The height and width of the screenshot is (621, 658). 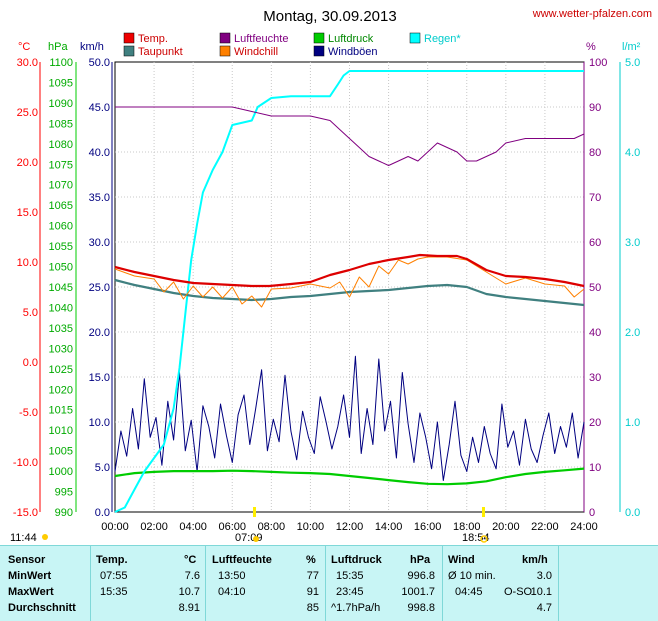 What do you see at coordinates (232, 576) in the screenshot?
I see `humidity-time: 13:50` at bounding box center [232, 576].